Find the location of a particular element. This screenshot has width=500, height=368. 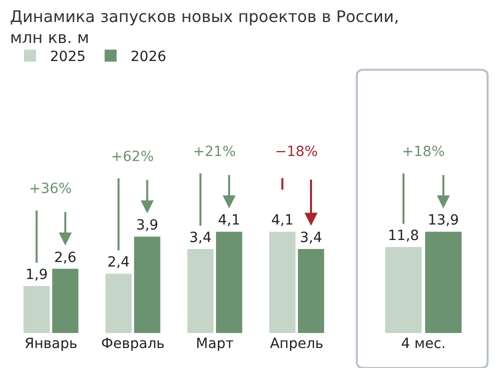

text: +62% is located at coordinates (132, 157).